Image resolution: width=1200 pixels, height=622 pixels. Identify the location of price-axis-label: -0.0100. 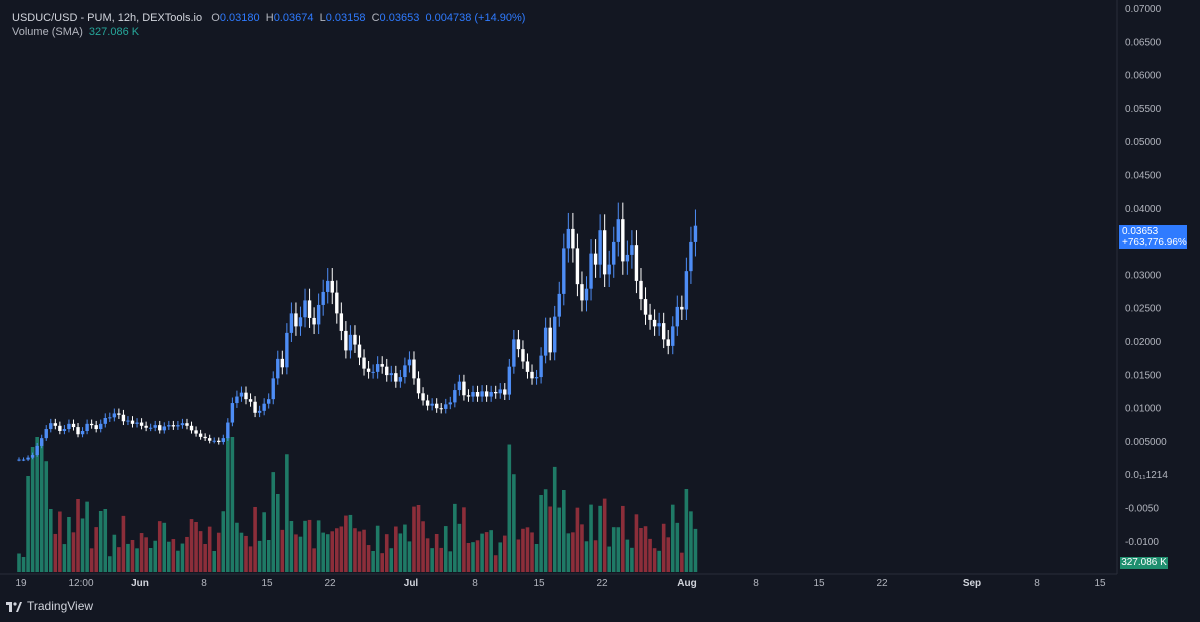
(1142, 542).